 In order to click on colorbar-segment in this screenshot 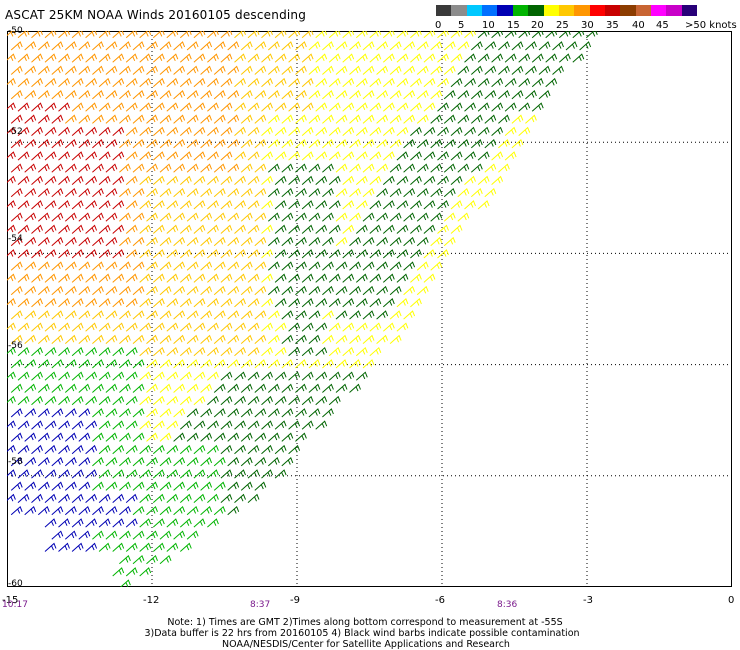, I will do `click(643, 10)`.